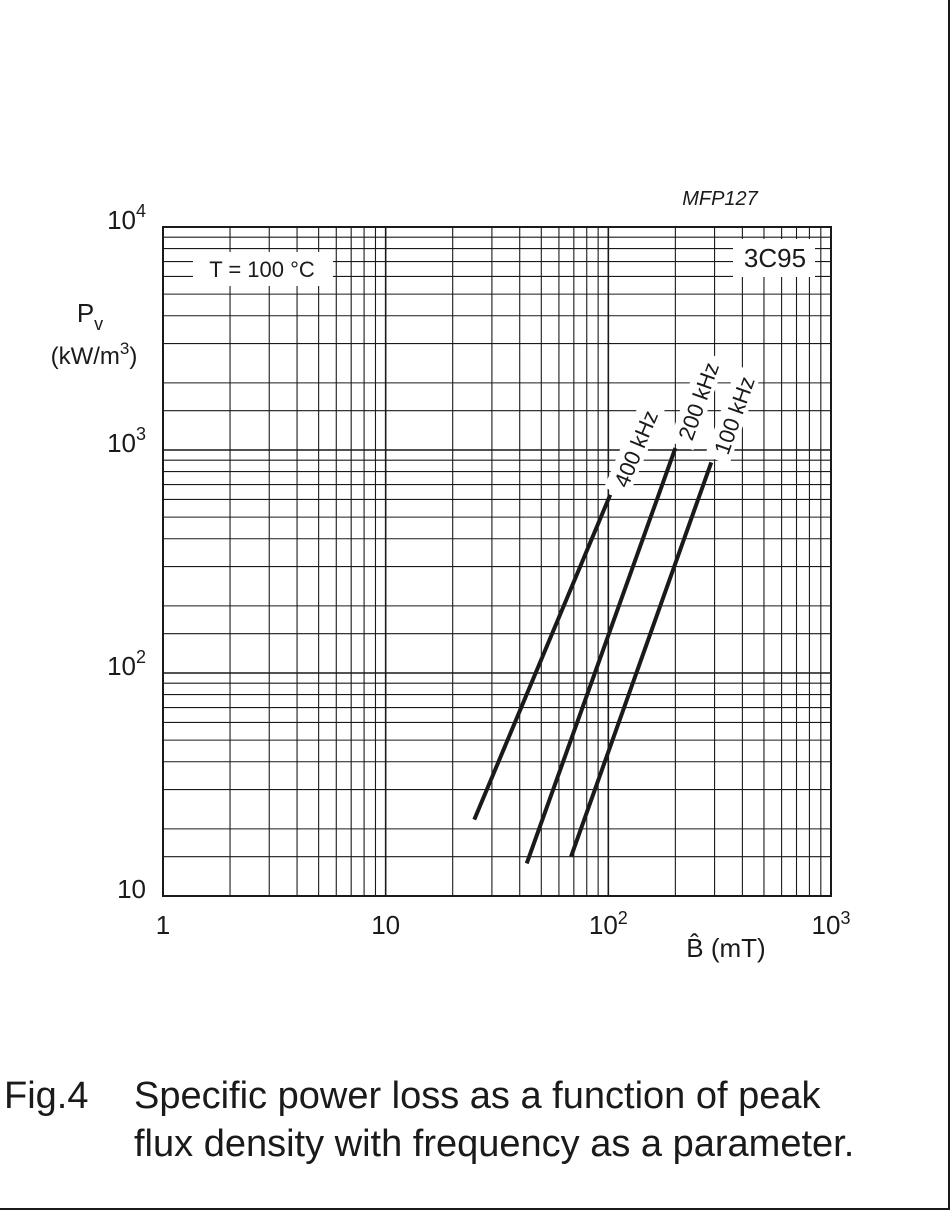  I want to click on x-tick-base: 1, so click(163, 925).